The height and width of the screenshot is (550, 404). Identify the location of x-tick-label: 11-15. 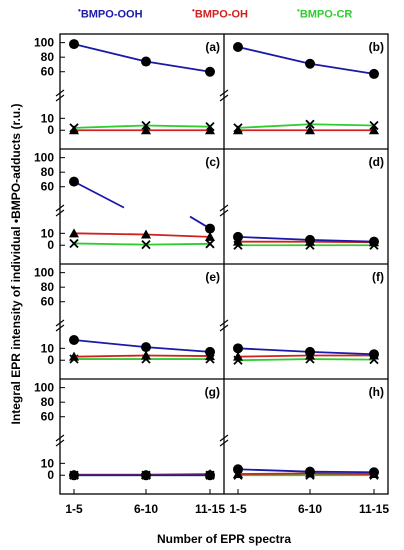
(374, 509).